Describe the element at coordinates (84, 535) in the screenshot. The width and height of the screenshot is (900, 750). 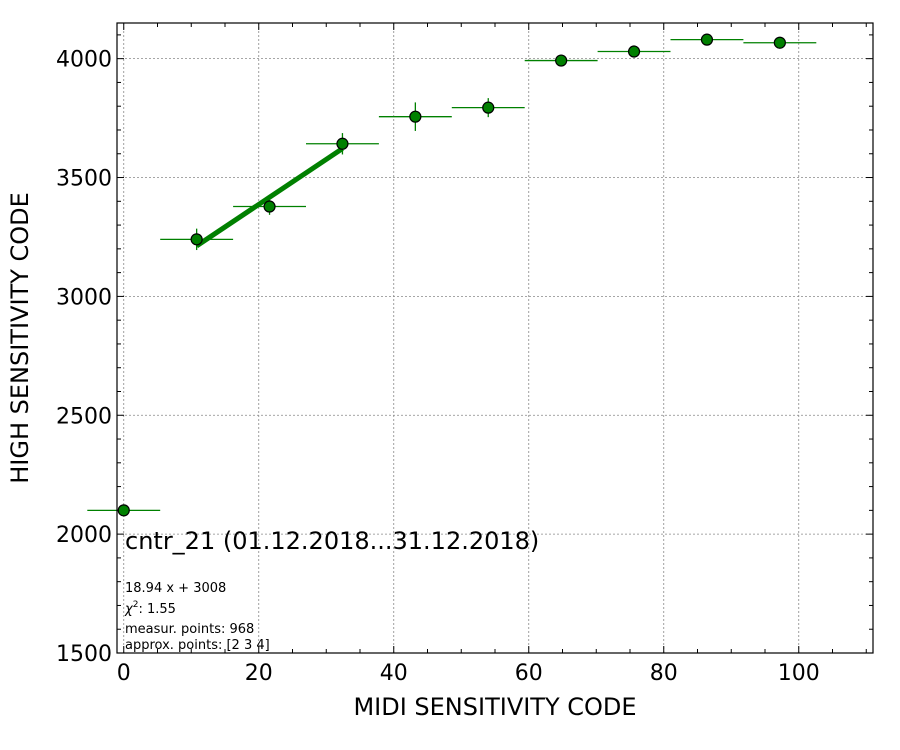
I see `y-tick-label: 2000` at that location.